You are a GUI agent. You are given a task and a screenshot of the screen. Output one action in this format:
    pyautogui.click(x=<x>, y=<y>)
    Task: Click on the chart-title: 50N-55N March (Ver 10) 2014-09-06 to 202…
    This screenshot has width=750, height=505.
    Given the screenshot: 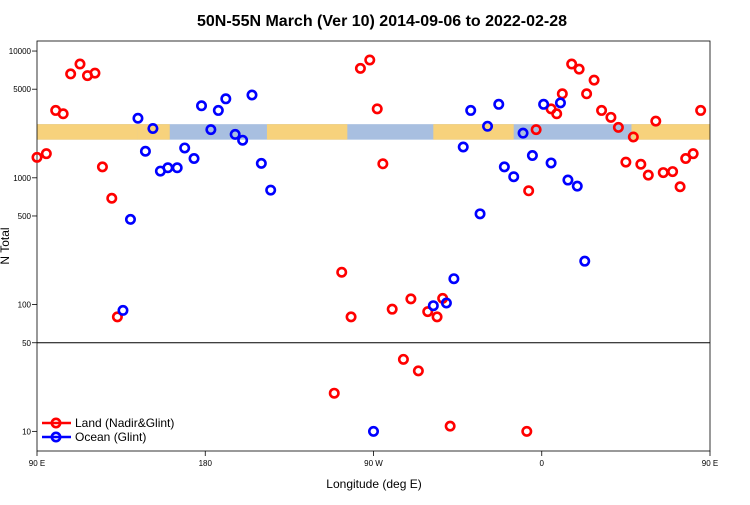 What is the action you would take?
    pyautogui.click(x=382, y=21)
    